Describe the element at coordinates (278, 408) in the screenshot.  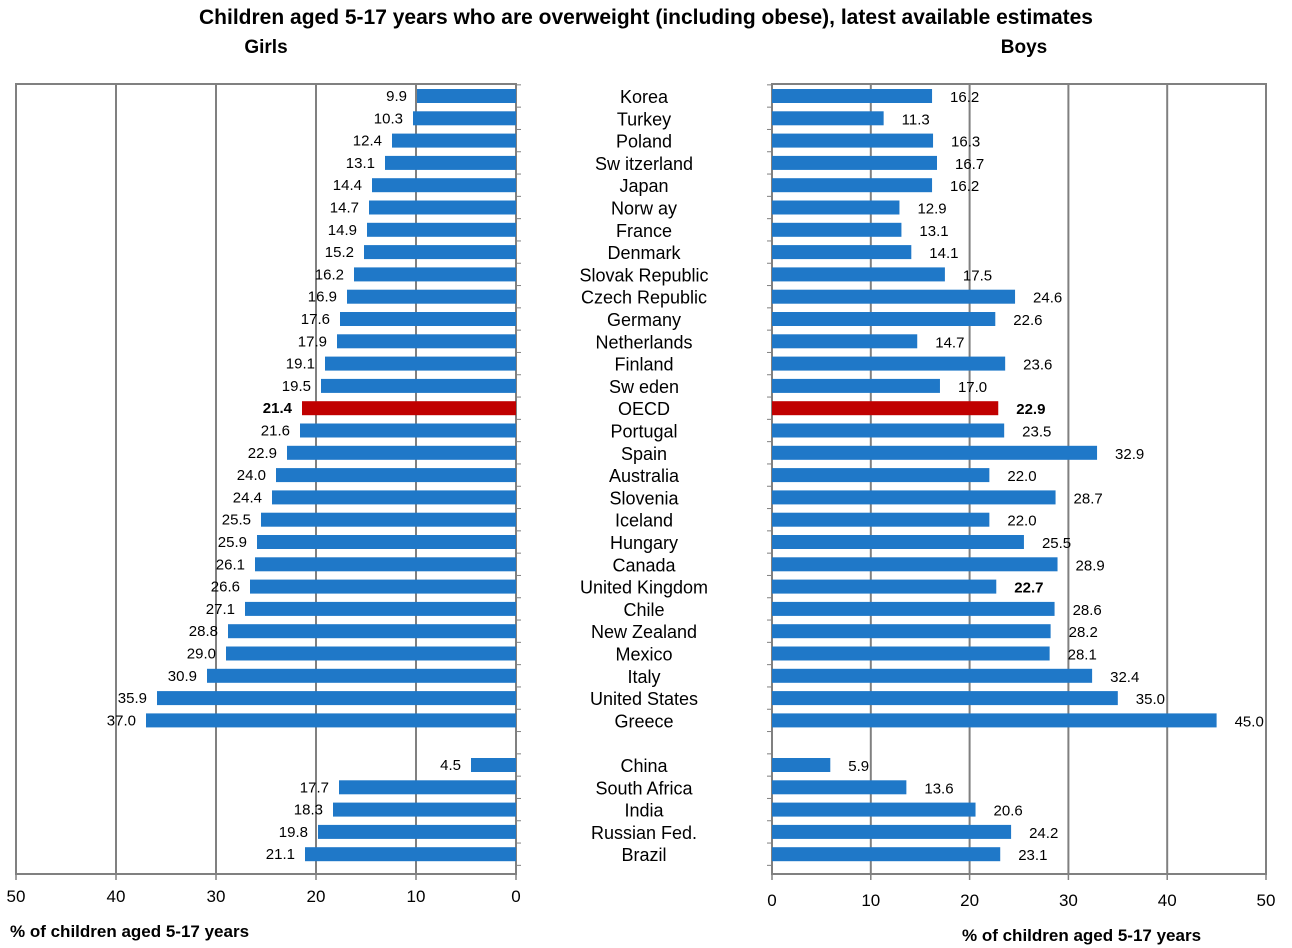
I see `girls-data-label: 21.4` at that location.